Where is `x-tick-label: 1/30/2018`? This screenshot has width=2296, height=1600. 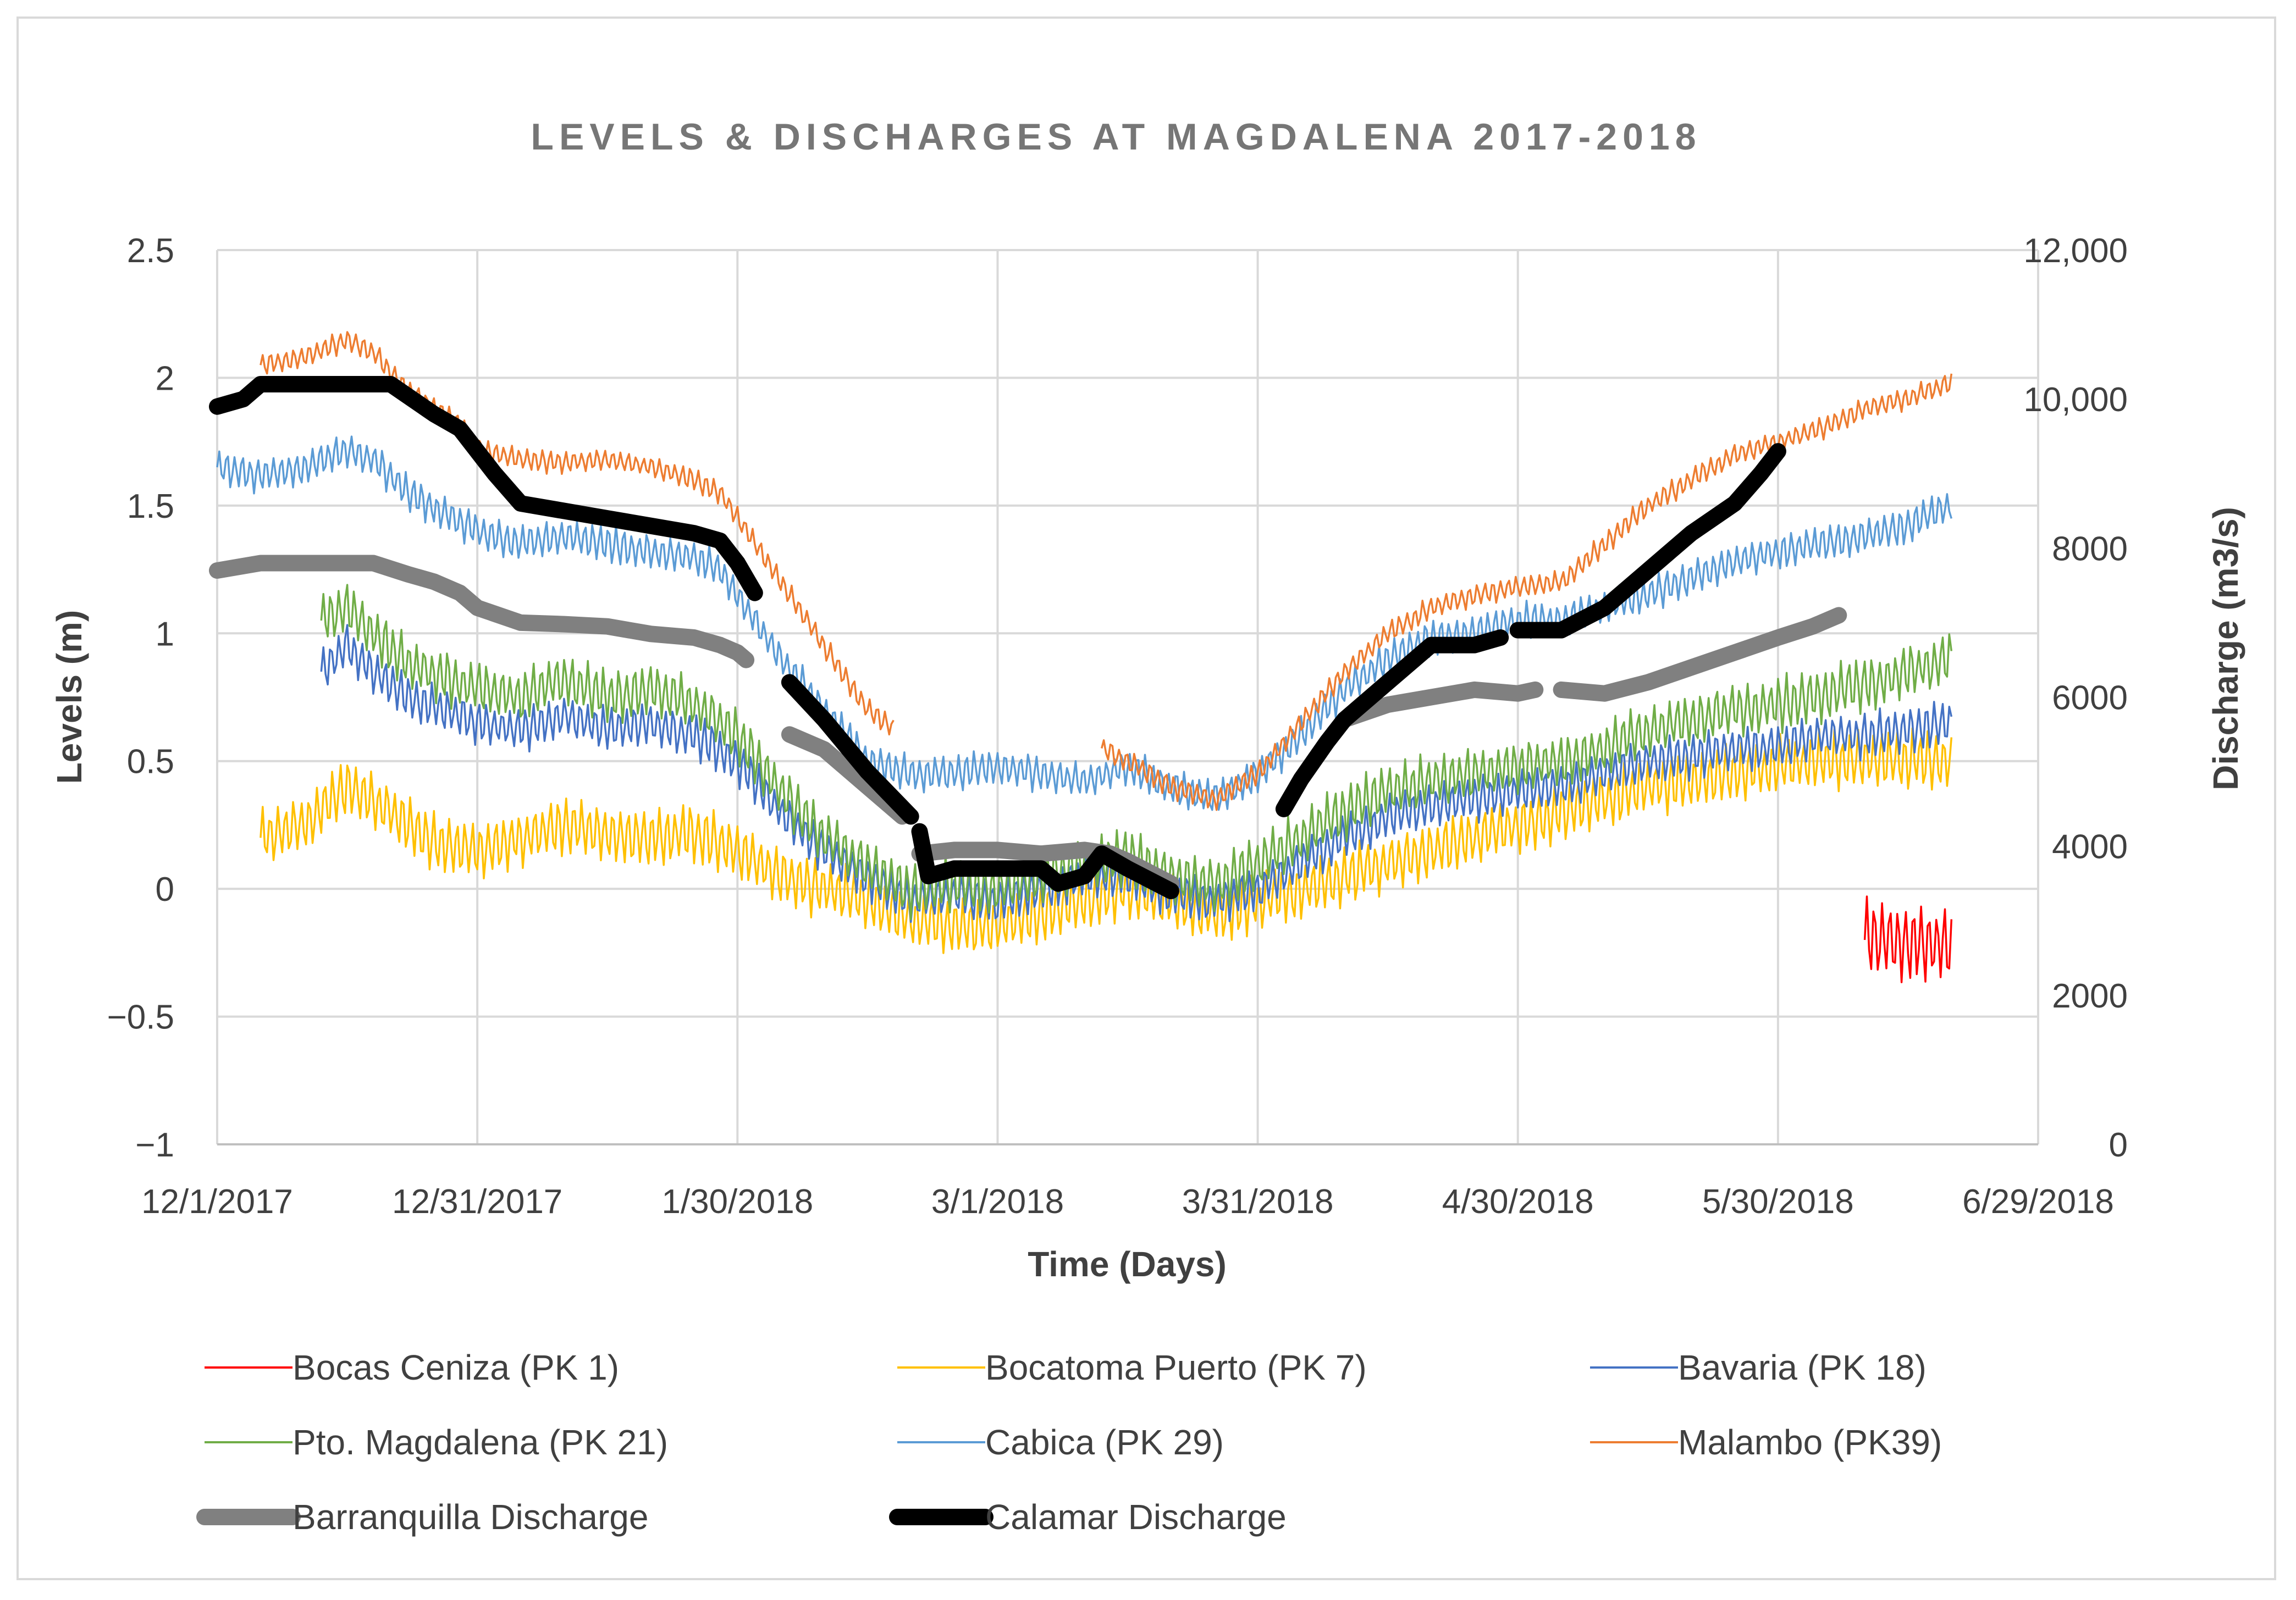
x-tick-label: 1/30/2018 is located at coordinates (737, 1202).